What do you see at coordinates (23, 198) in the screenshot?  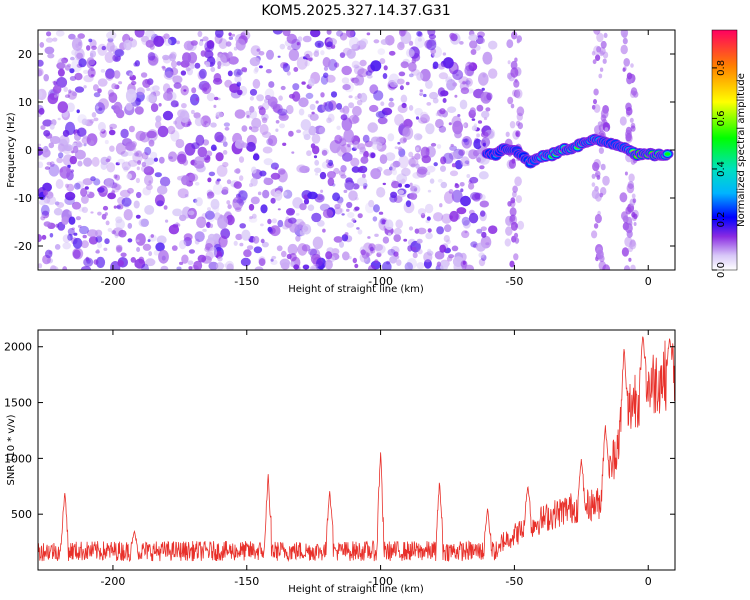 I see `y-tick-label: -10` at bounding box center [23, 198].